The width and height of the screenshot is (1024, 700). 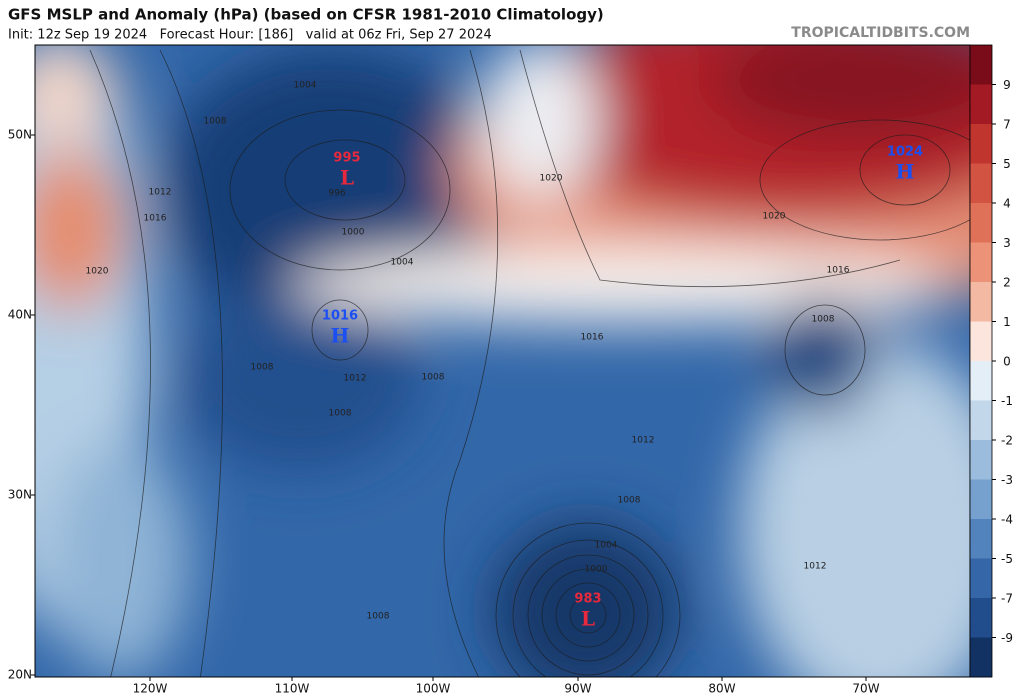 I want to click on colorbar-label: -5, so click(x=1007, y=559).